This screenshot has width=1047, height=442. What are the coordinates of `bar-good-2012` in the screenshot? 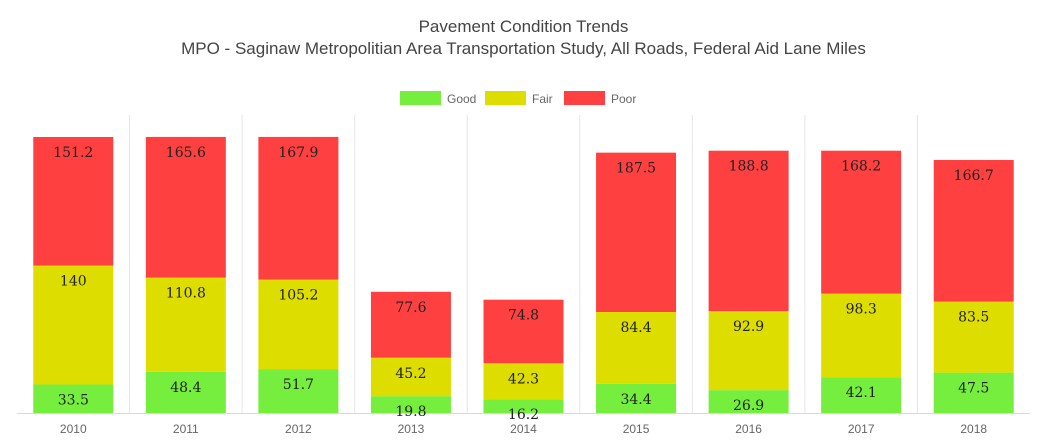 It's located at (298, 391).